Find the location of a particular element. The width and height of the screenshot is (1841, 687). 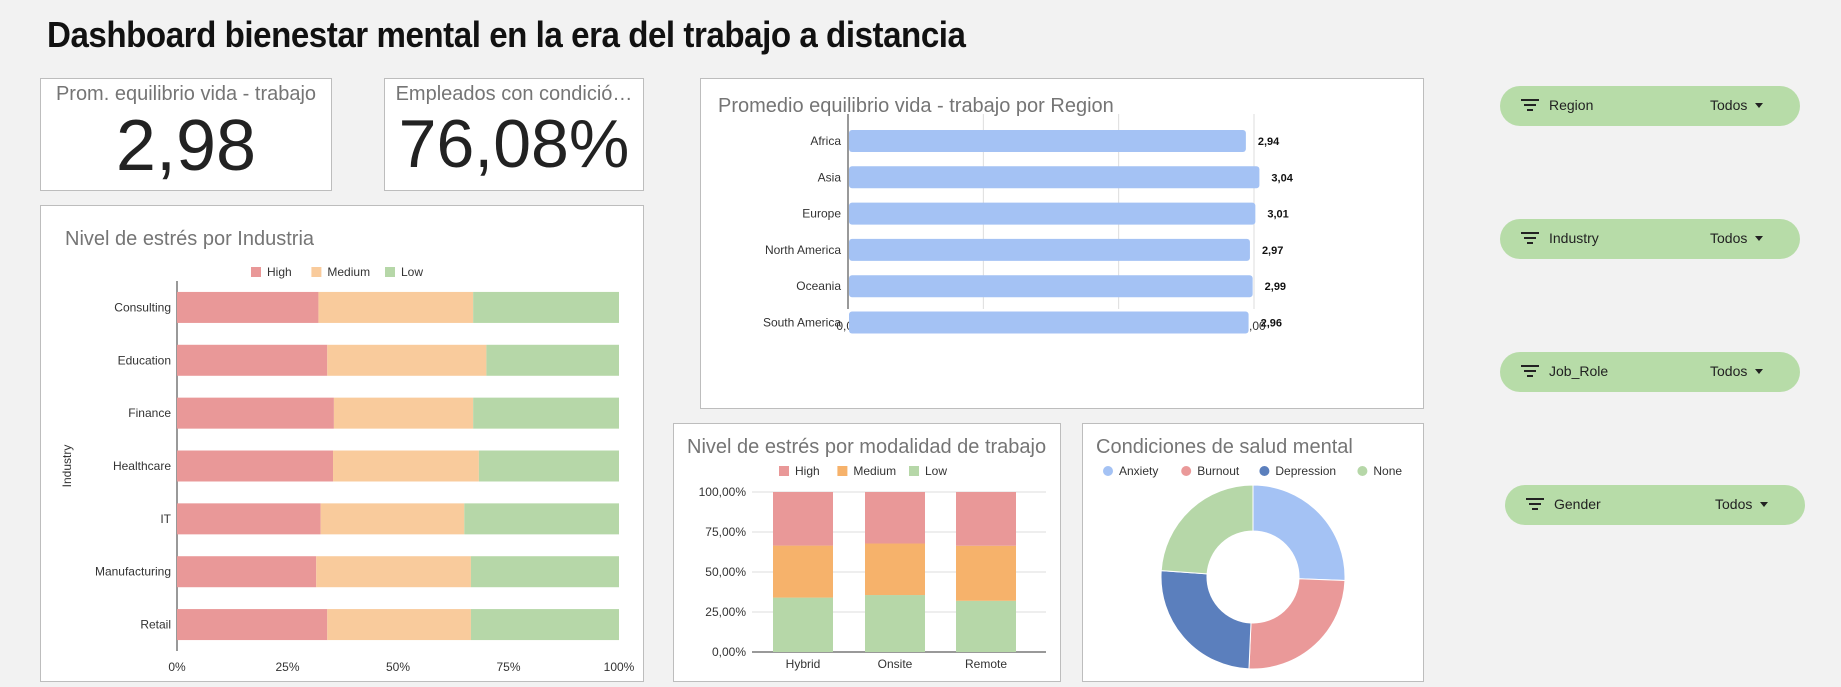

legend-label: Low is located at coordinates (412, 272).